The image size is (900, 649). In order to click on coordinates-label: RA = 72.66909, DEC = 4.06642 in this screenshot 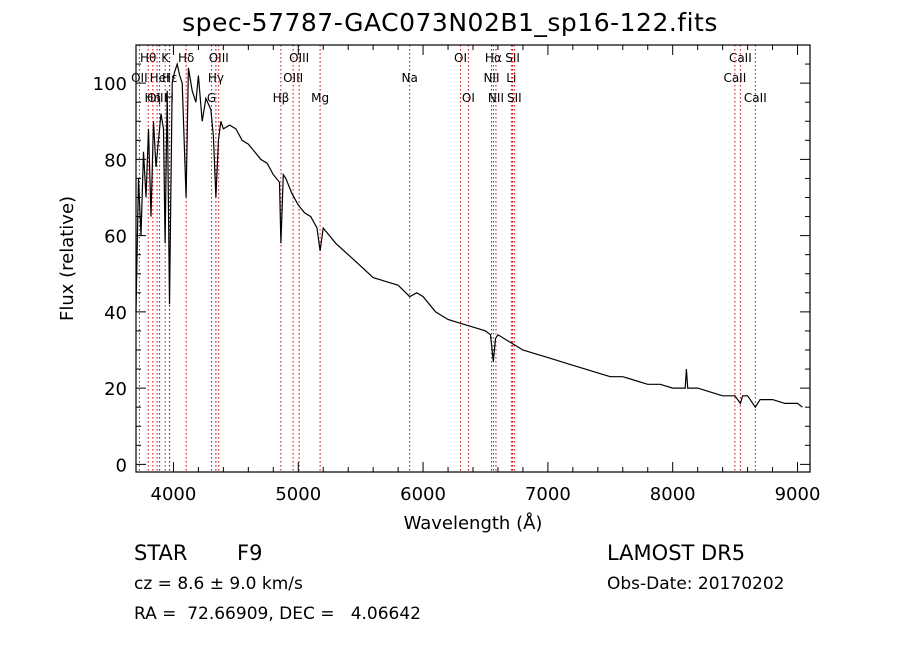, I will do `click(277, 614)`.